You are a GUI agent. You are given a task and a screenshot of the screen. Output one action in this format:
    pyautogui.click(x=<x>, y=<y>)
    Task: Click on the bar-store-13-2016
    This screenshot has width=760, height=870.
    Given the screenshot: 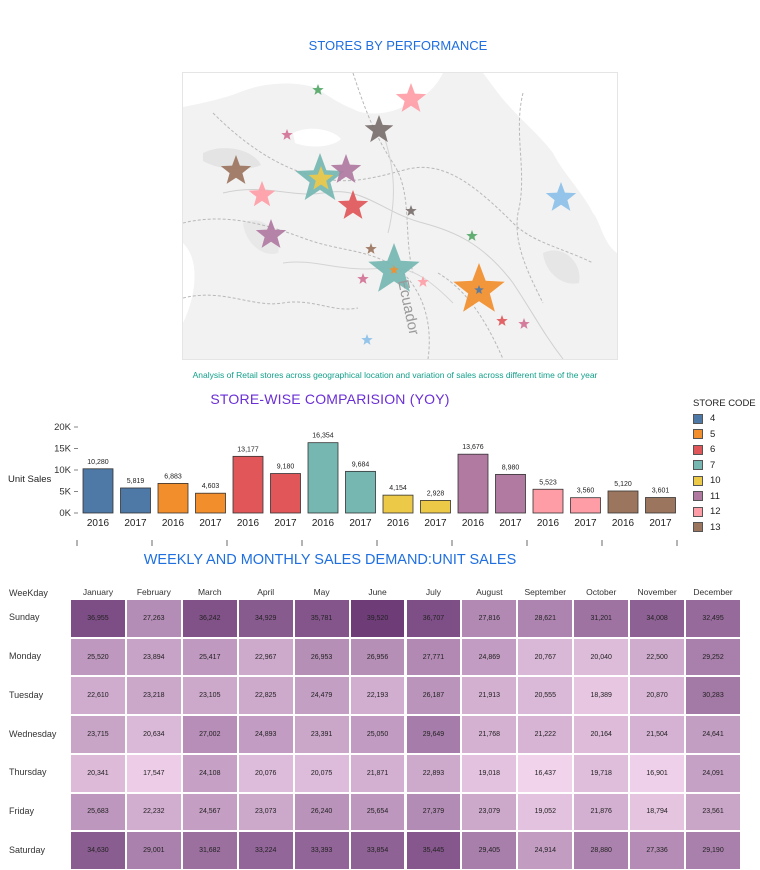 What is the action you would take?
    pyautogui.click(x=623, y=502)
    